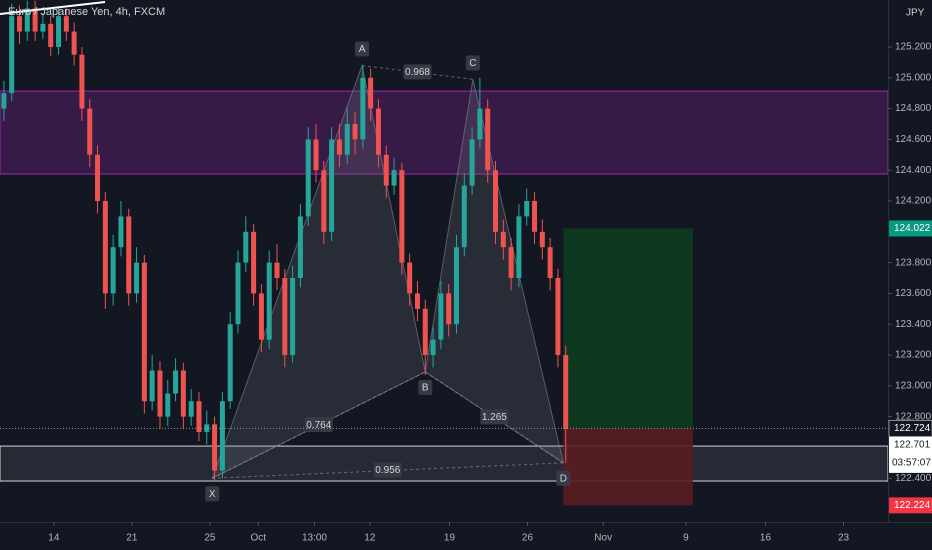 This screenshot has width=932, height=550. Describe the element at coordinates (686, 538) in the screenshot. I see `x-tick-label: 9` at that location.